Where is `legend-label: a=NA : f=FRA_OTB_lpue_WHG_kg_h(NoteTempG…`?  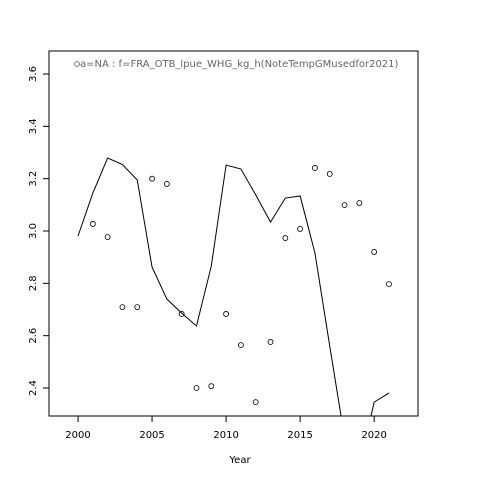 legend-label: a=NA : f=FRA_OTB_lpue_WHG_kg_h(NoteTempG… is located at coordinates (239, 64).